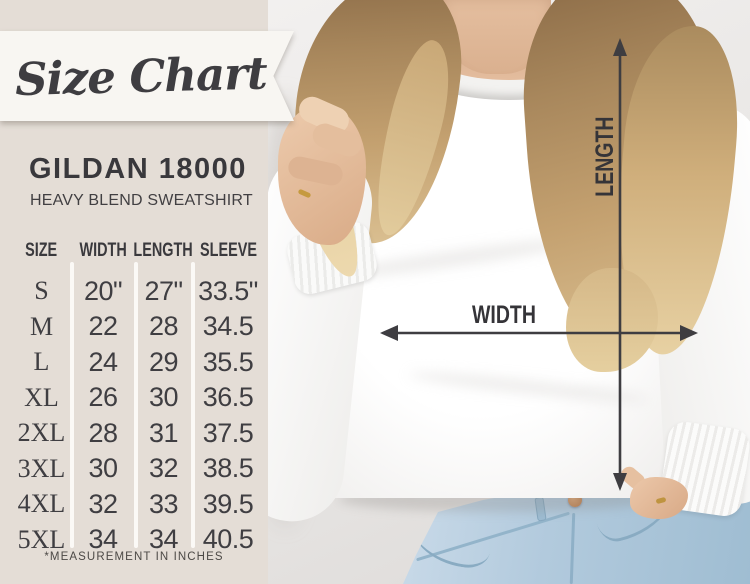  Describe the element at coordinates (41, 397) in the screenshot. I see `size-cell: XL` at that location.